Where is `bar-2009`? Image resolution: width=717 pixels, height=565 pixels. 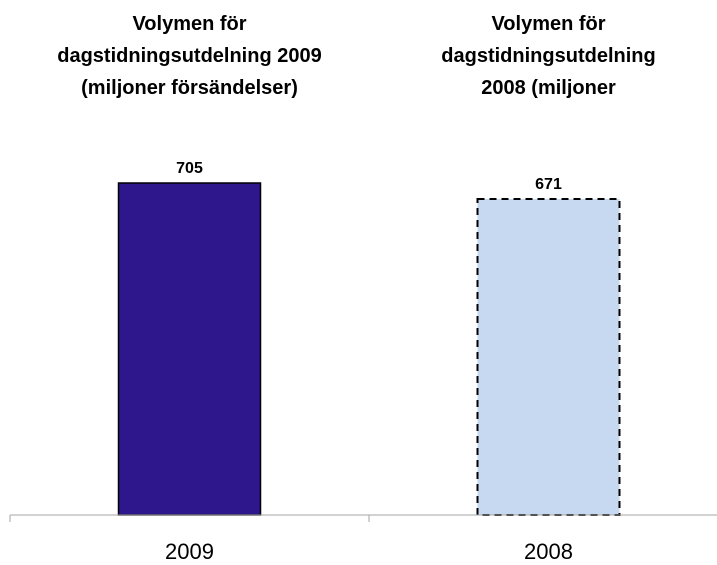
bar-2009 is located at coordinates (189, 349).